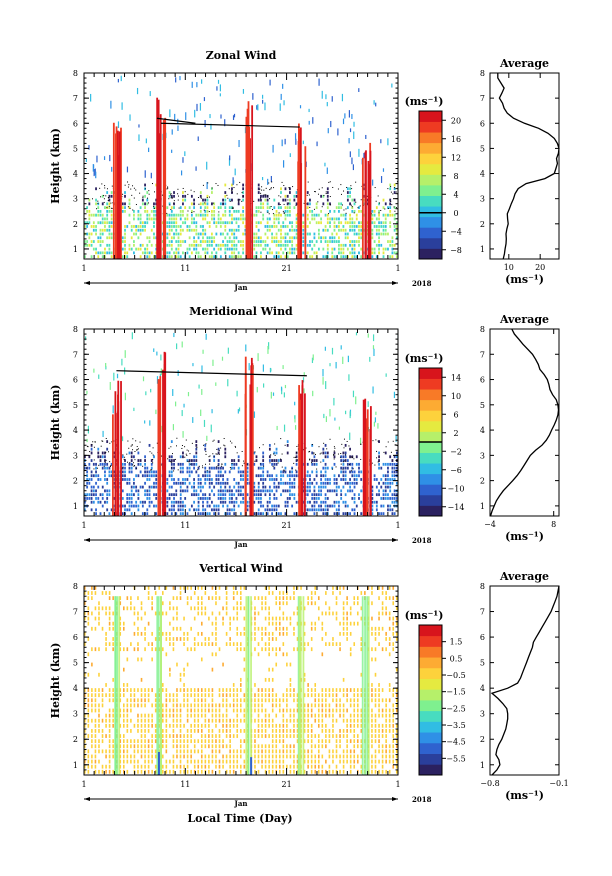 The image size is (612, 876). What do you see at coordinates (430, 469) in the screenshot?
I see `colorbar-swatch` at bounding box center [430, 469].